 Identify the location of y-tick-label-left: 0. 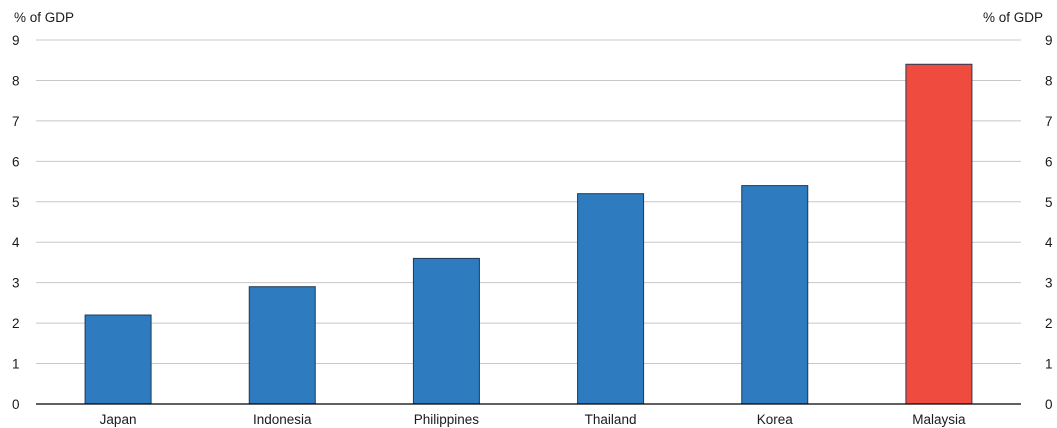
(16, 404).